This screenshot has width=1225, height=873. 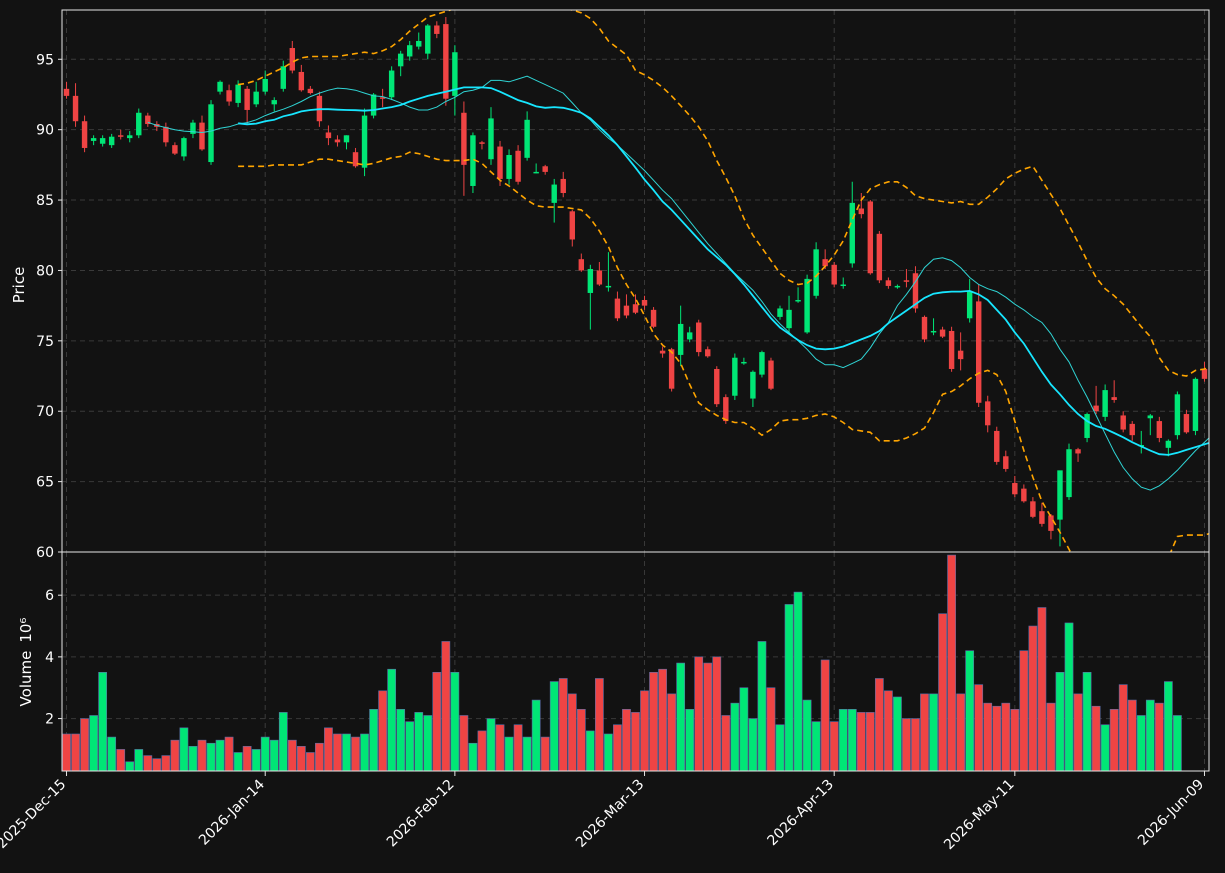 What do you see at coordinates (45, 60) in the screenshot?
I see `price-tick-label: 95` at bounding box center [45, 60].